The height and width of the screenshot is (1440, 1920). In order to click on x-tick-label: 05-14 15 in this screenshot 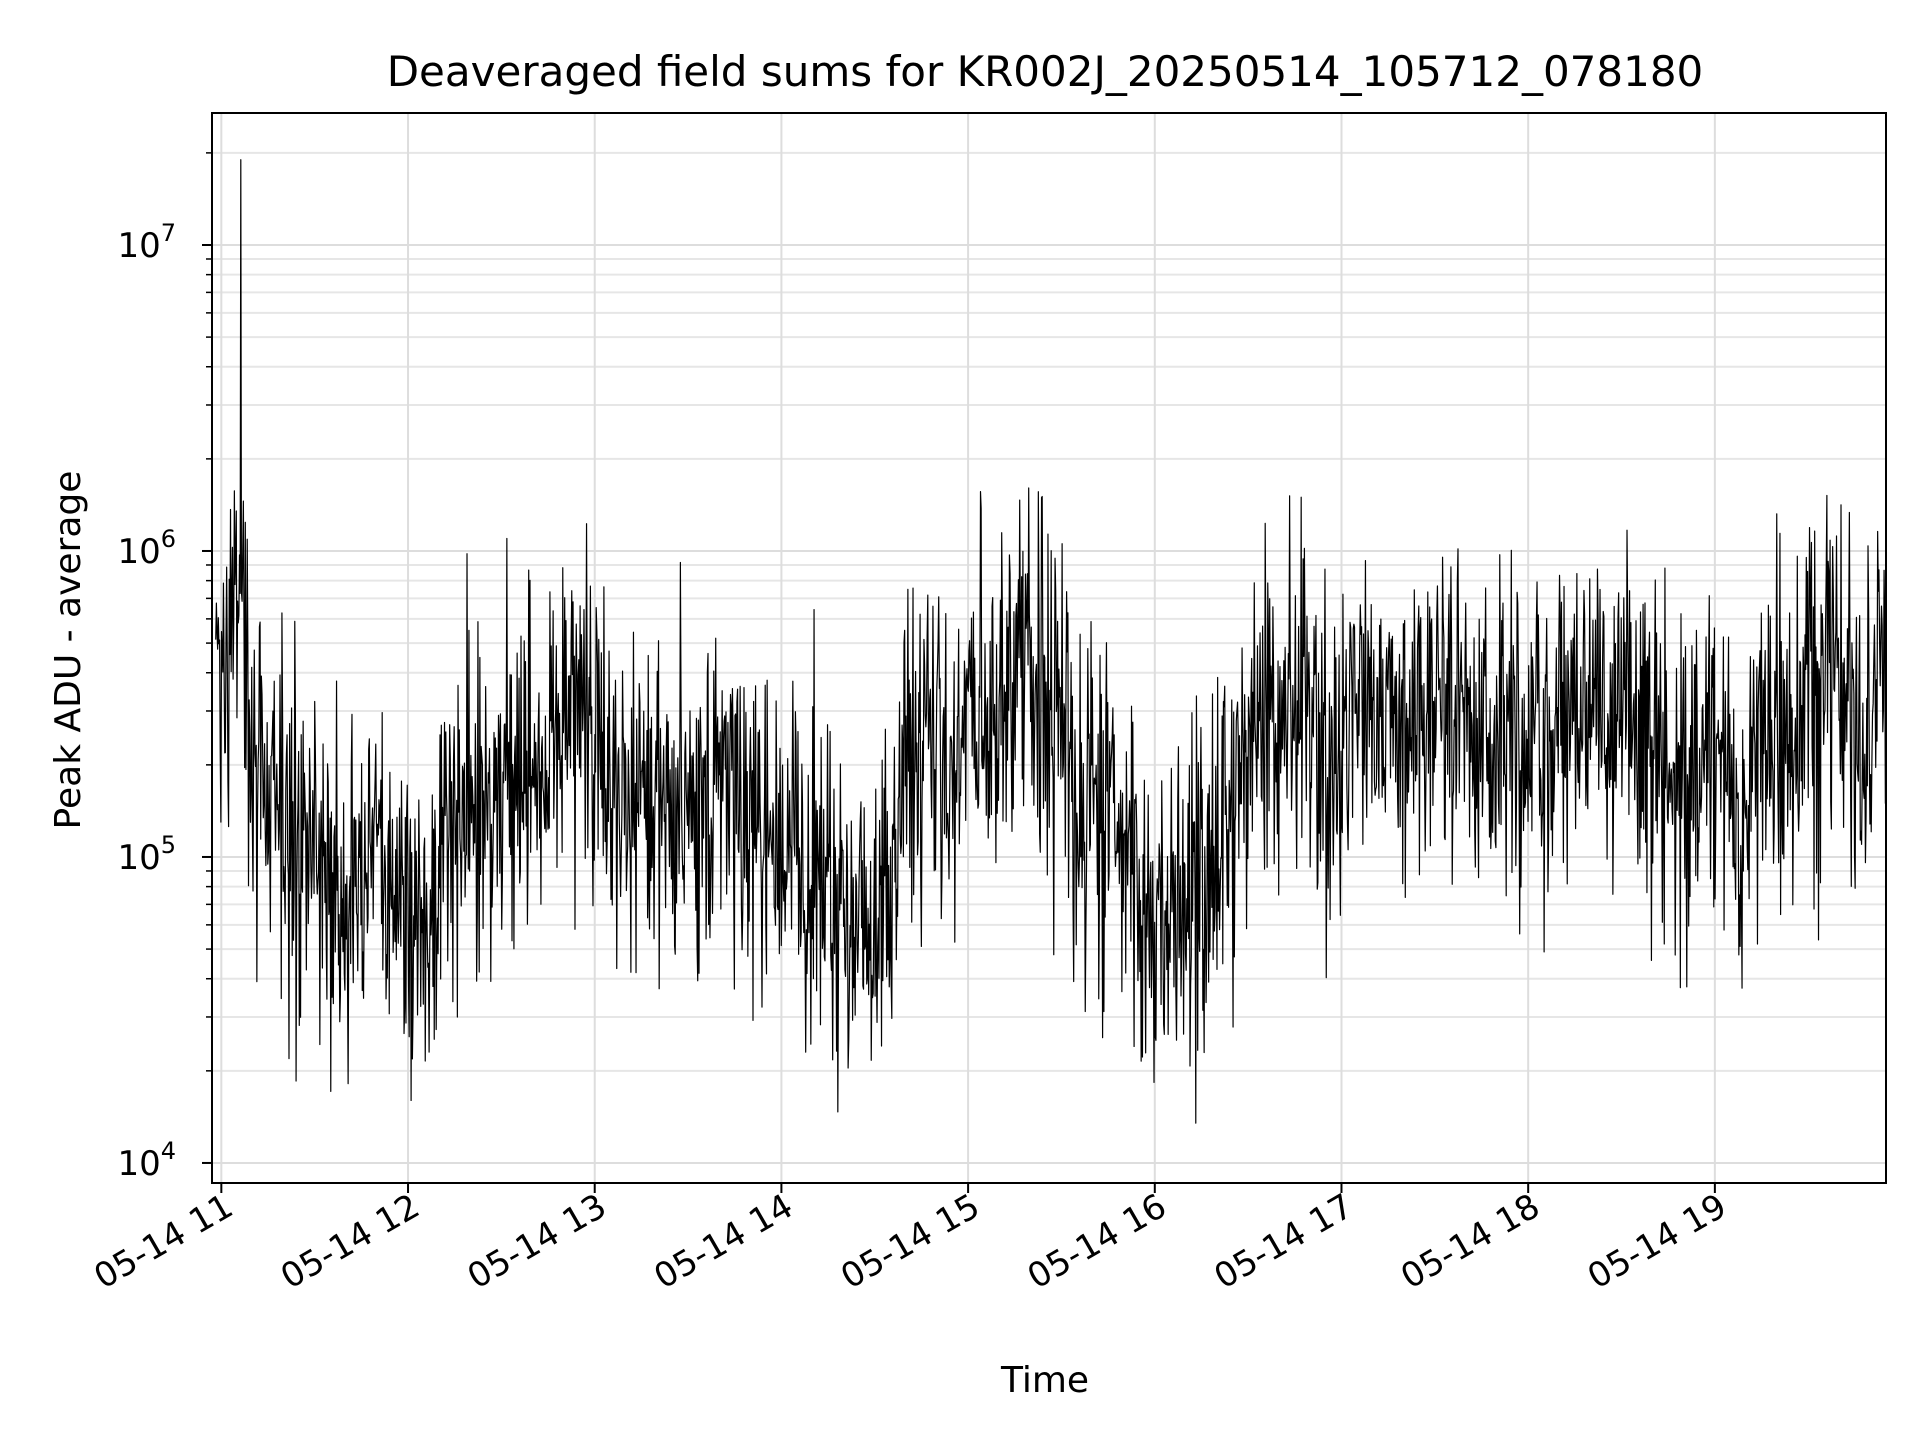, I will do `click(910, 1241)`.